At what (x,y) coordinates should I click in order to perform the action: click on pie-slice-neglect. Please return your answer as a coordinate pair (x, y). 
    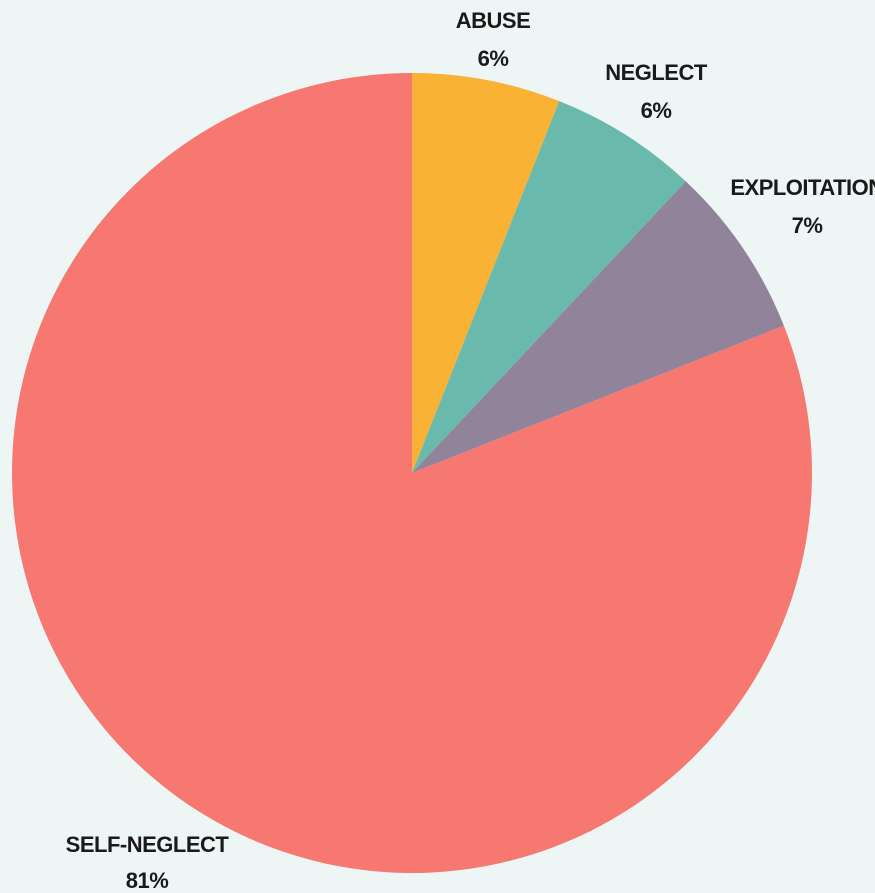
    Looking at the image, I should click on (549, 287).